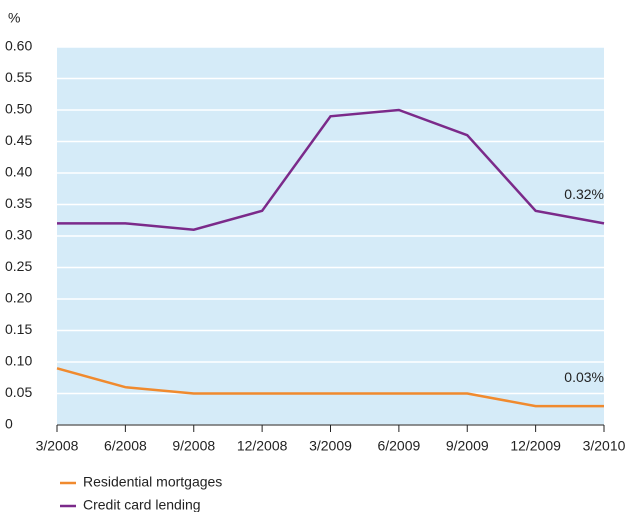 Image resolution: width=632 pixels, height=512 pixels. What do you see at coordinates (535, 446) in the screenshot?
I see `x-tick-label: 12/2009` at bounding box center [535, 446].